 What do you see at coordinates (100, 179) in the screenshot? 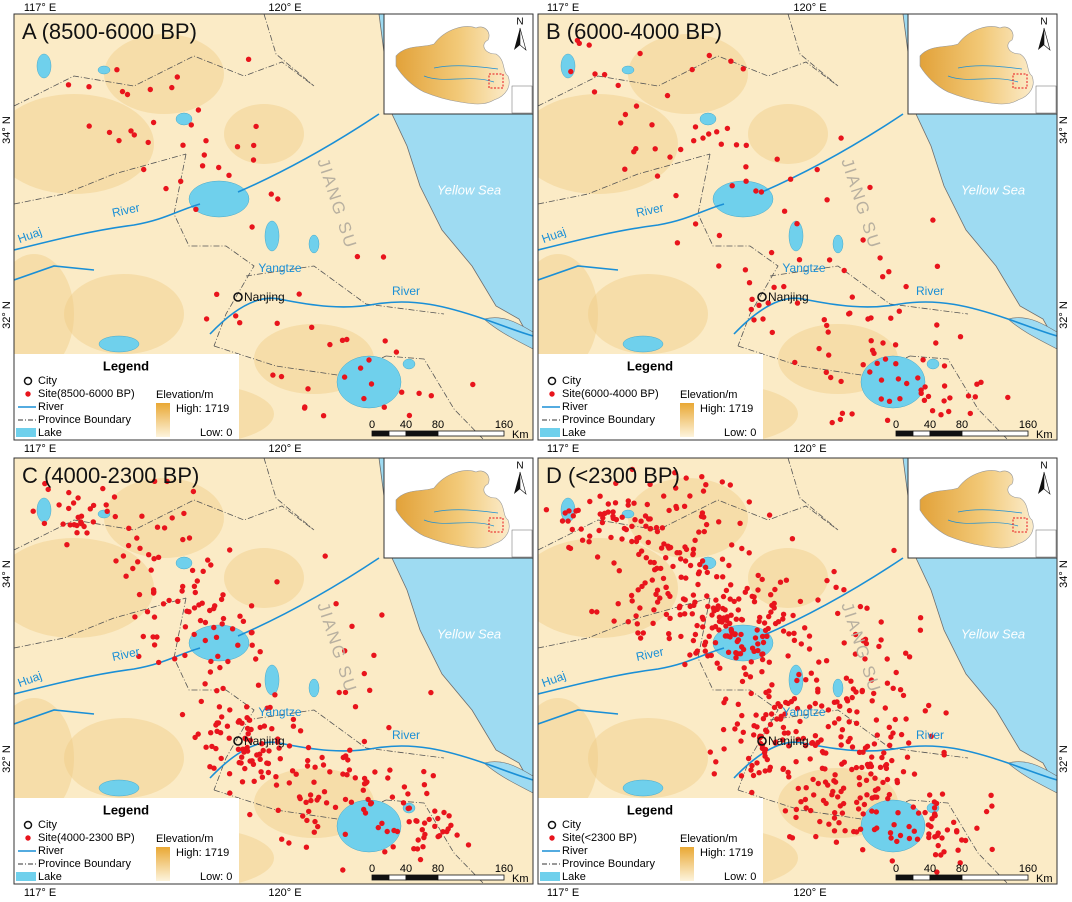
I see `province-boundary` at bounding box center [100, 179].